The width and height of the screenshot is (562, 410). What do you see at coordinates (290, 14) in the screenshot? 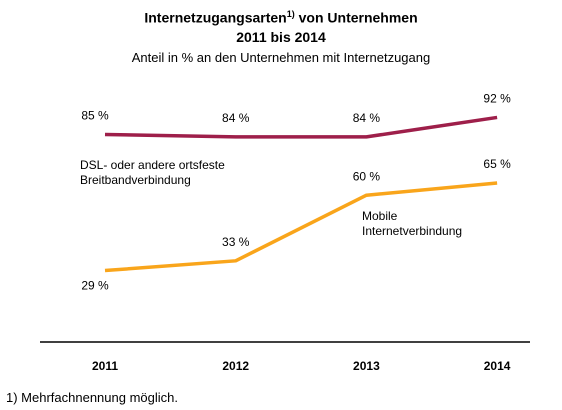
I see `title-note: 1)` at bounding box center [290, 14].